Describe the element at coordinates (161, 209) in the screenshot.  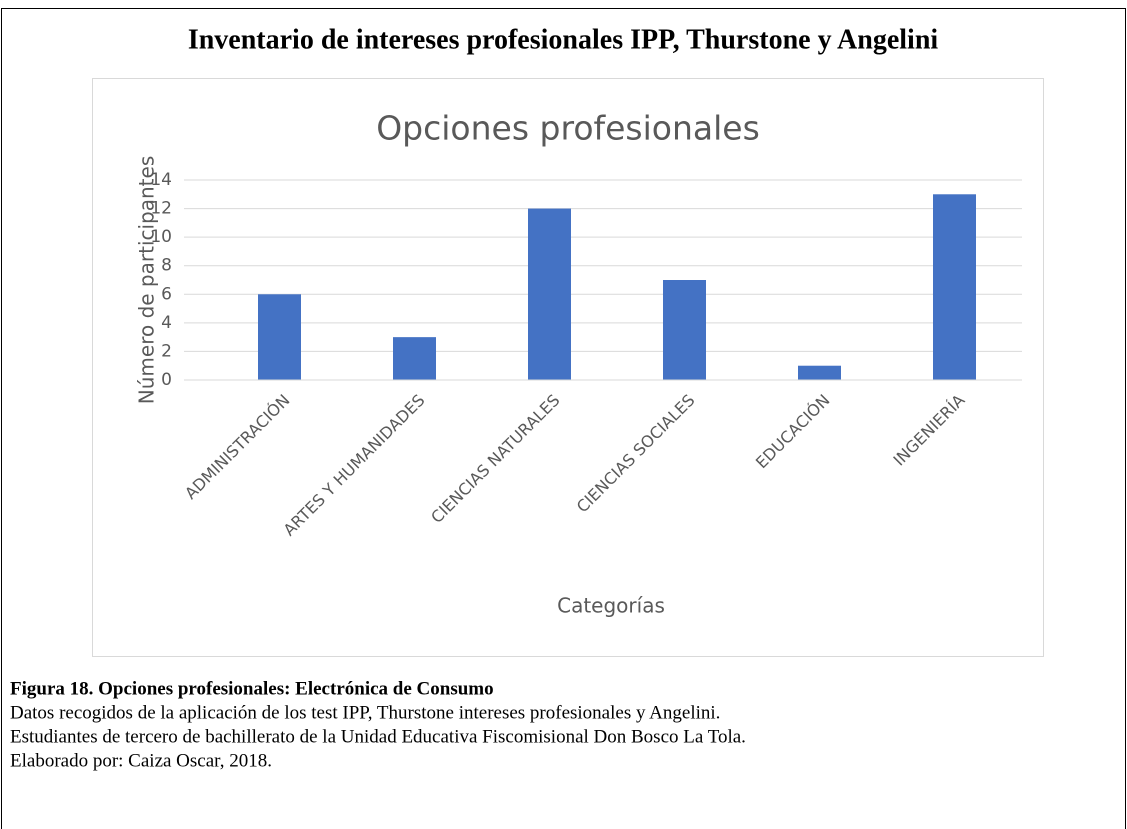
I see `y-tick-label: 12` at that location.